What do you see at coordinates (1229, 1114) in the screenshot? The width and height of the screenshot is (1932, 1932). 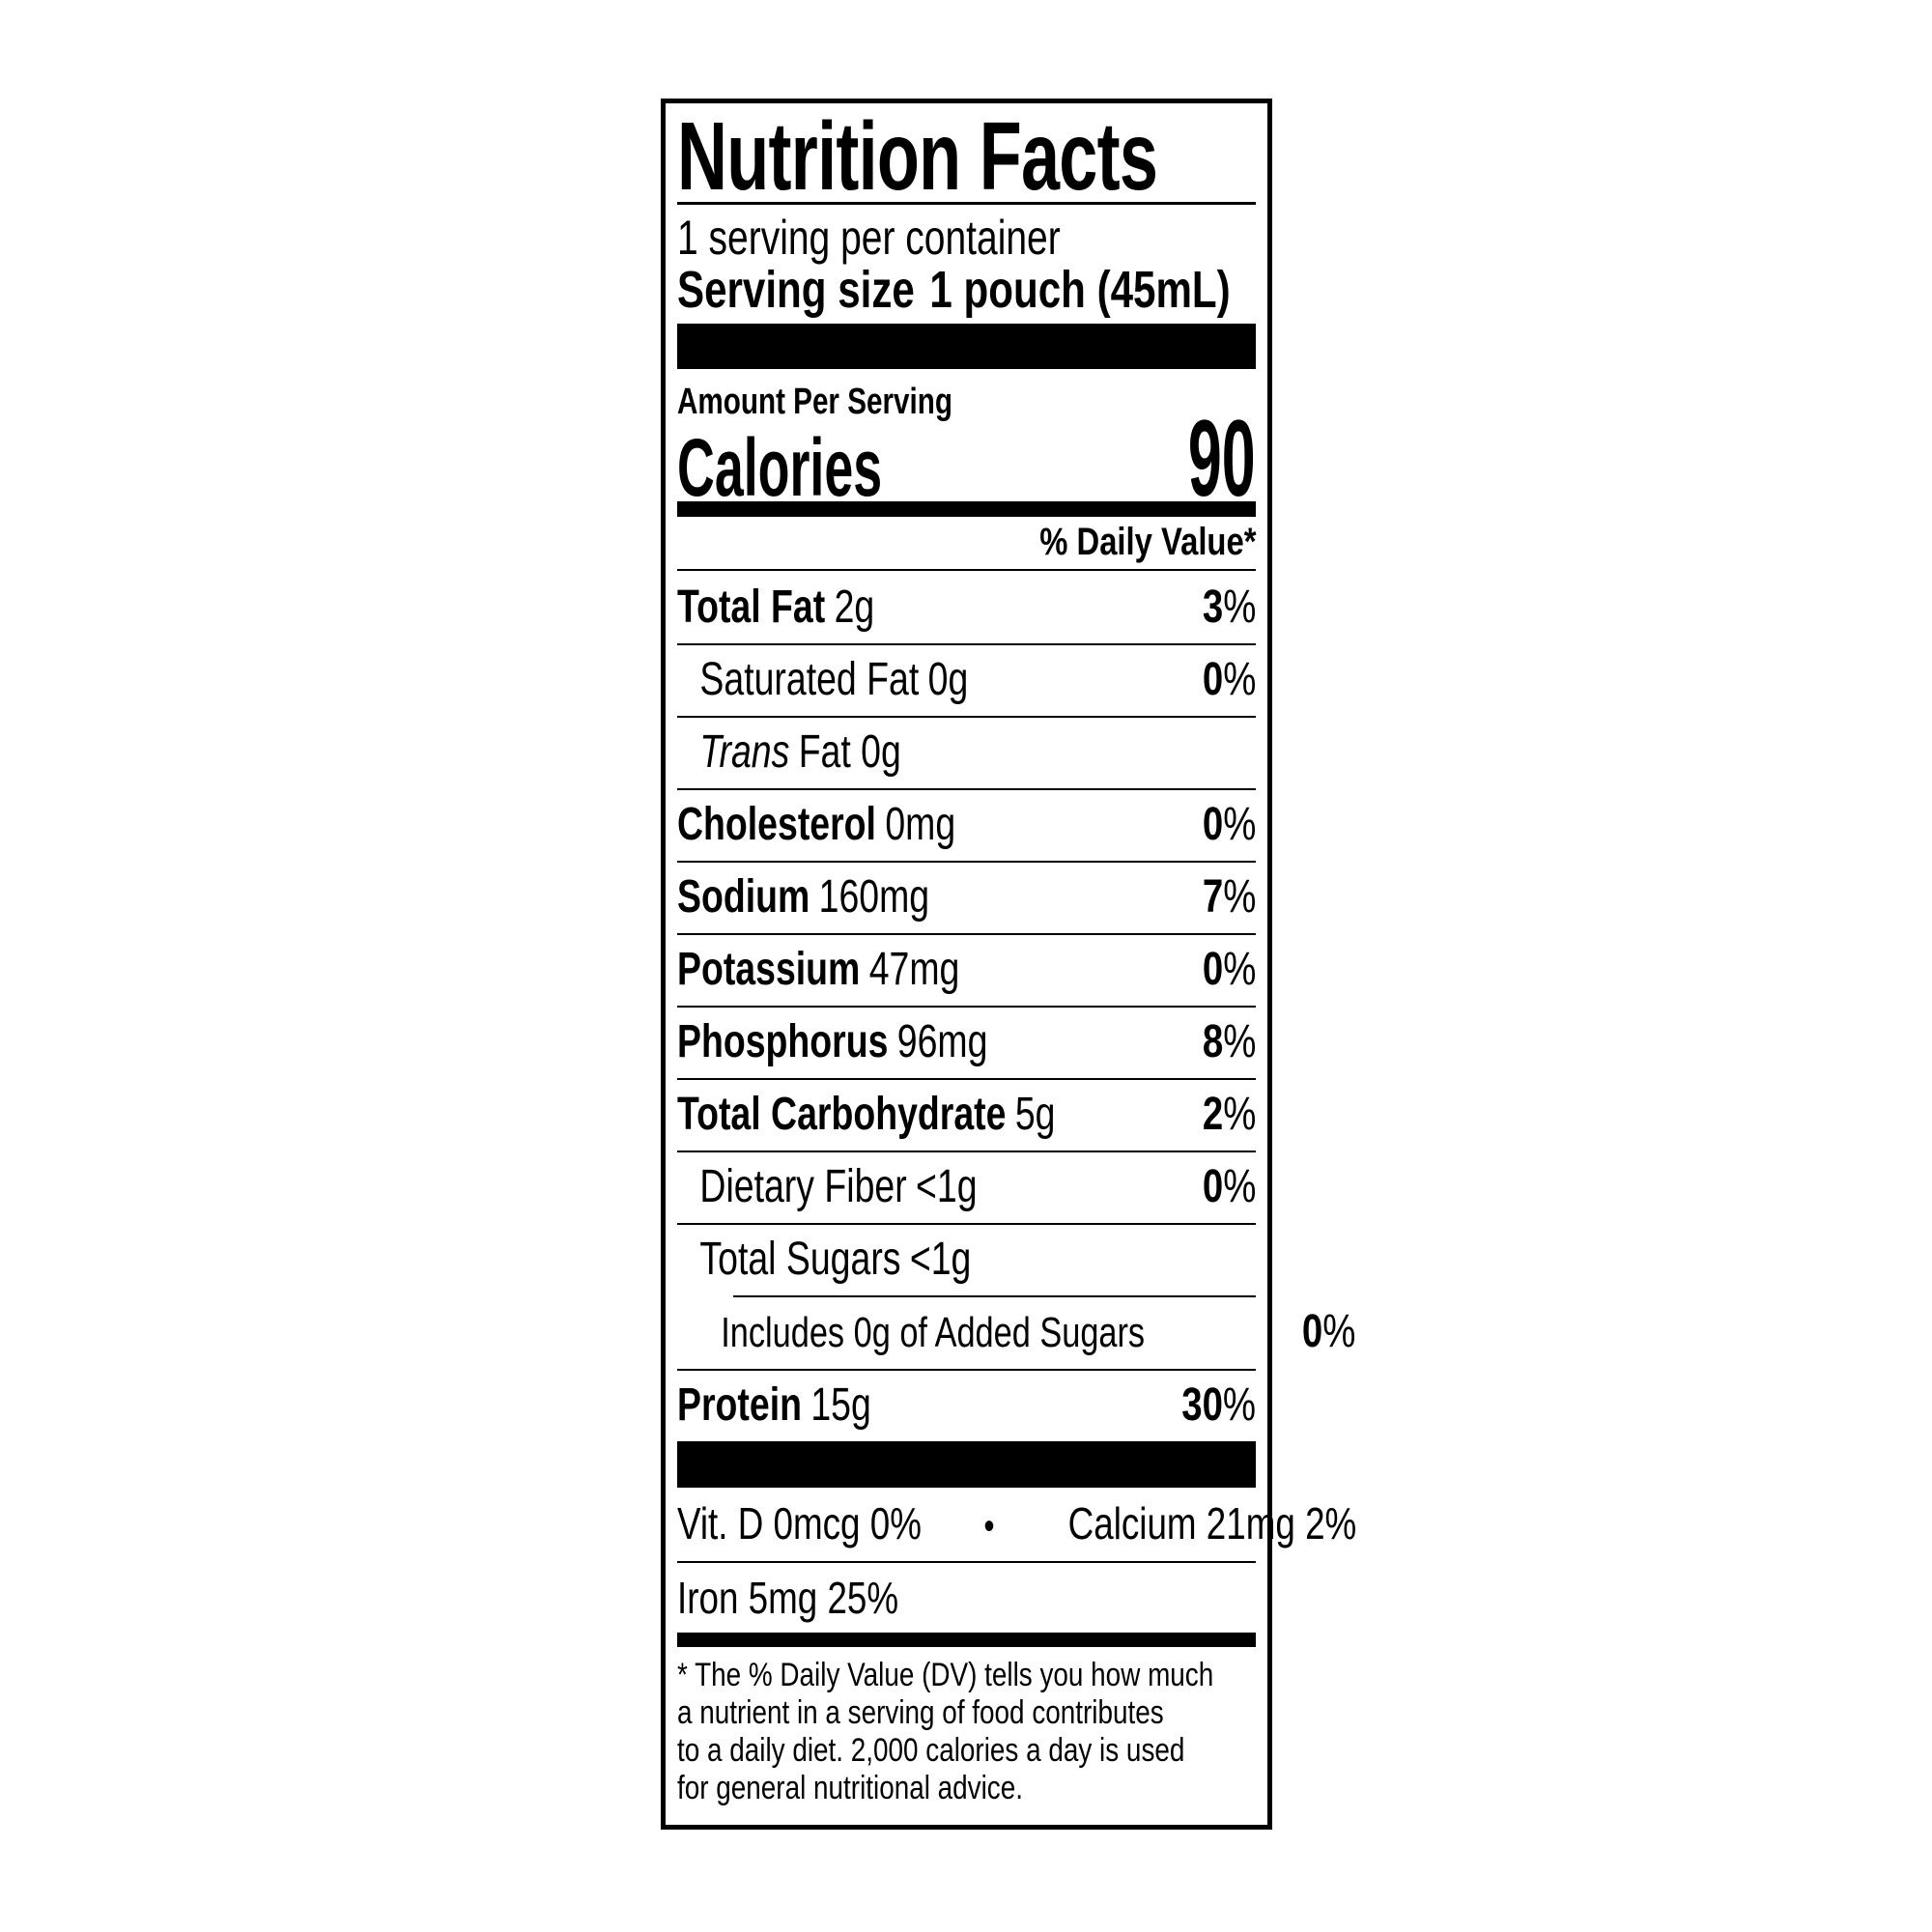 I see `daily-value: 2%` at bounding box center [1229, 1114].